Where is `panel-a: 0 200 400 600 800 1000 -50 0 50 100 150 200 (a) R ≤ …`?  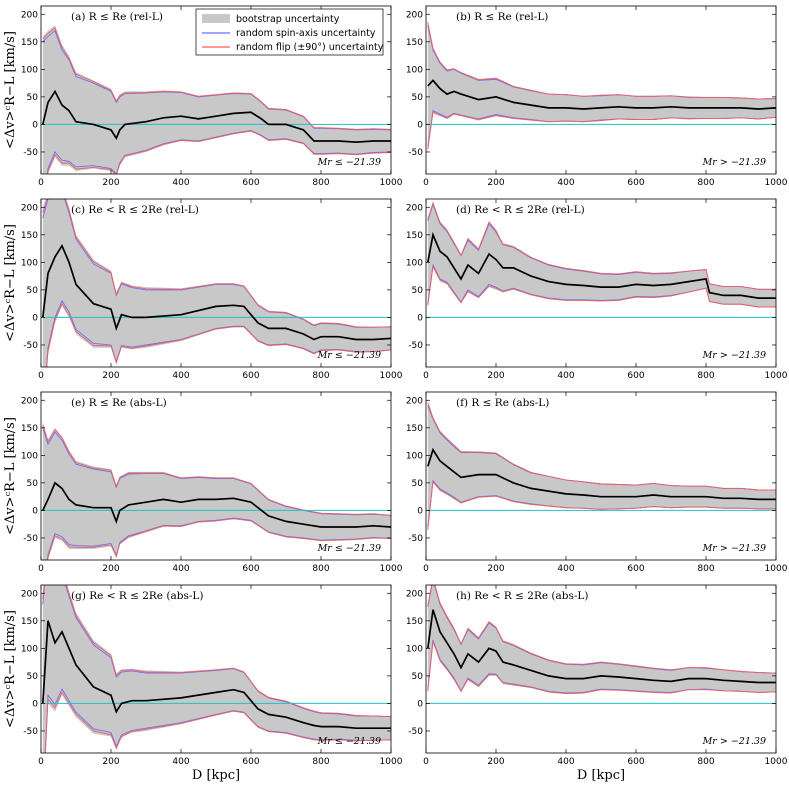
panel-a: 0 200 400 600 800 1000 -50 0 50 100 150 200 (a) R ≤ … is located at coordinates (203, 96).